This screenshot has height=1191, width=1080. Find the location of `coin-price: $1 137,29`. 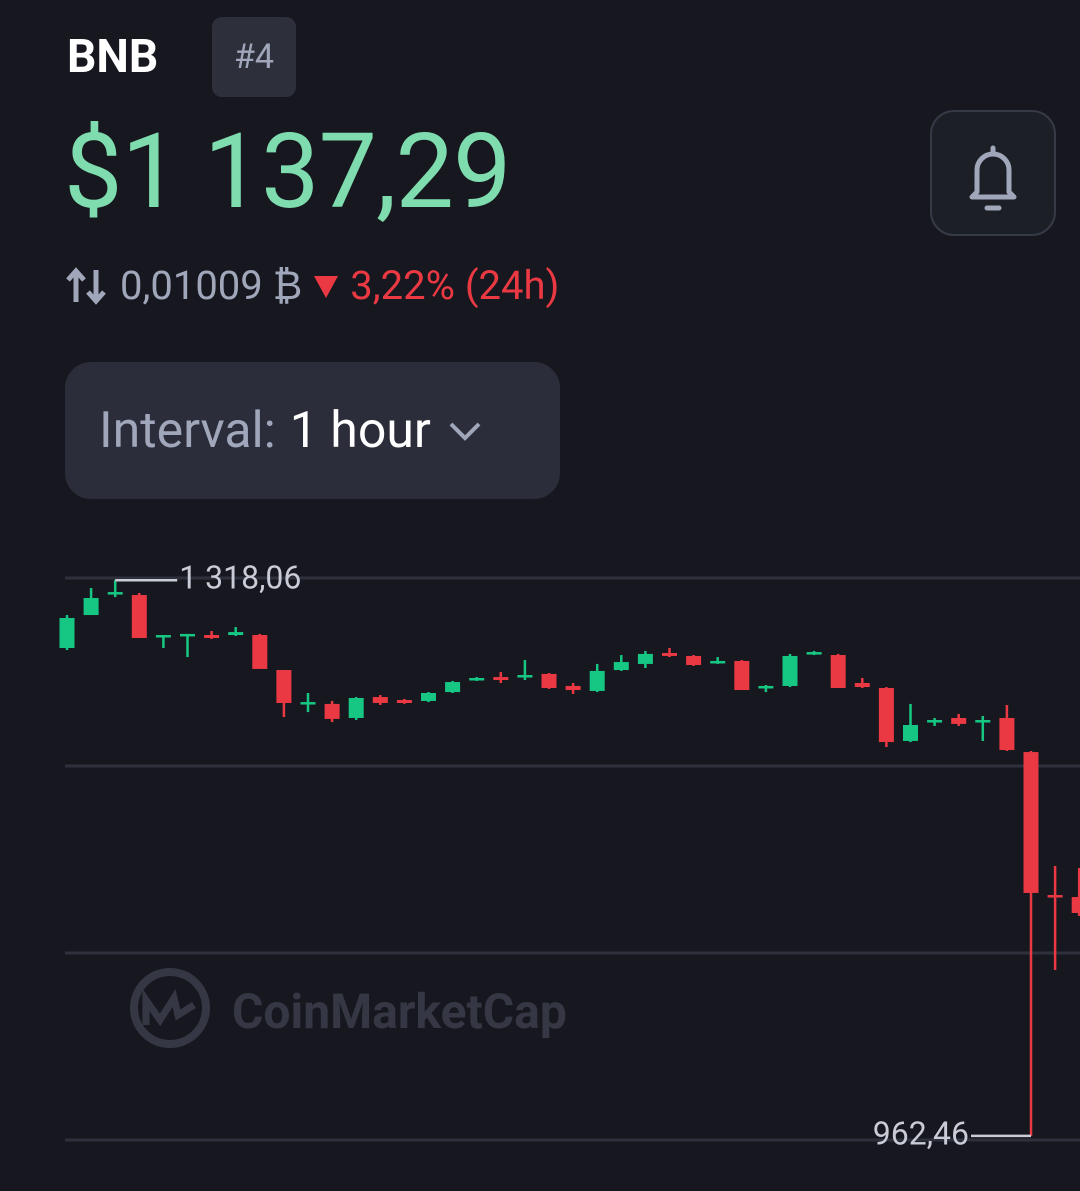

coin-price: $1 137,29 is located at coordinates (287, 172).